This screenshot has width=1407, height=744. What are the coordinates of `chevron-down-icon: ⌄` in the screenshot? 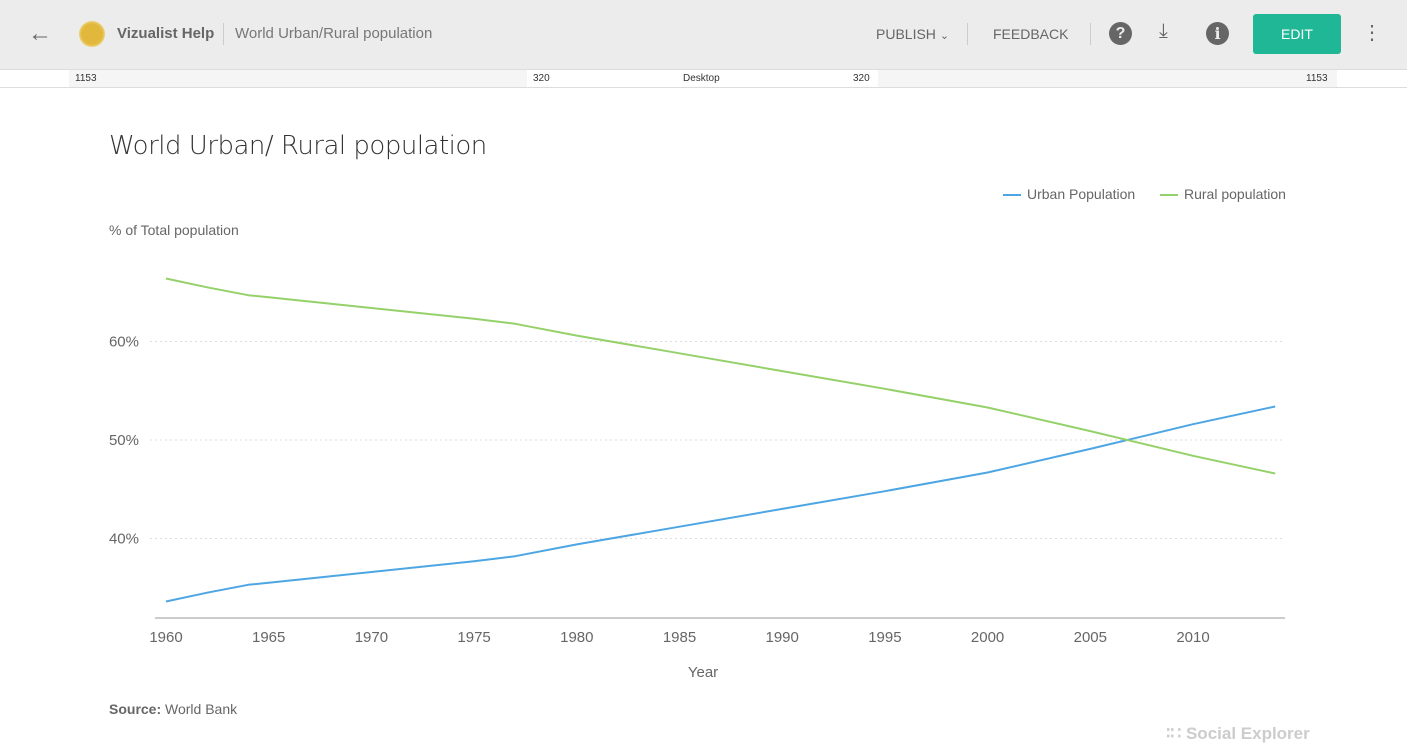 It's located at (944, 36).